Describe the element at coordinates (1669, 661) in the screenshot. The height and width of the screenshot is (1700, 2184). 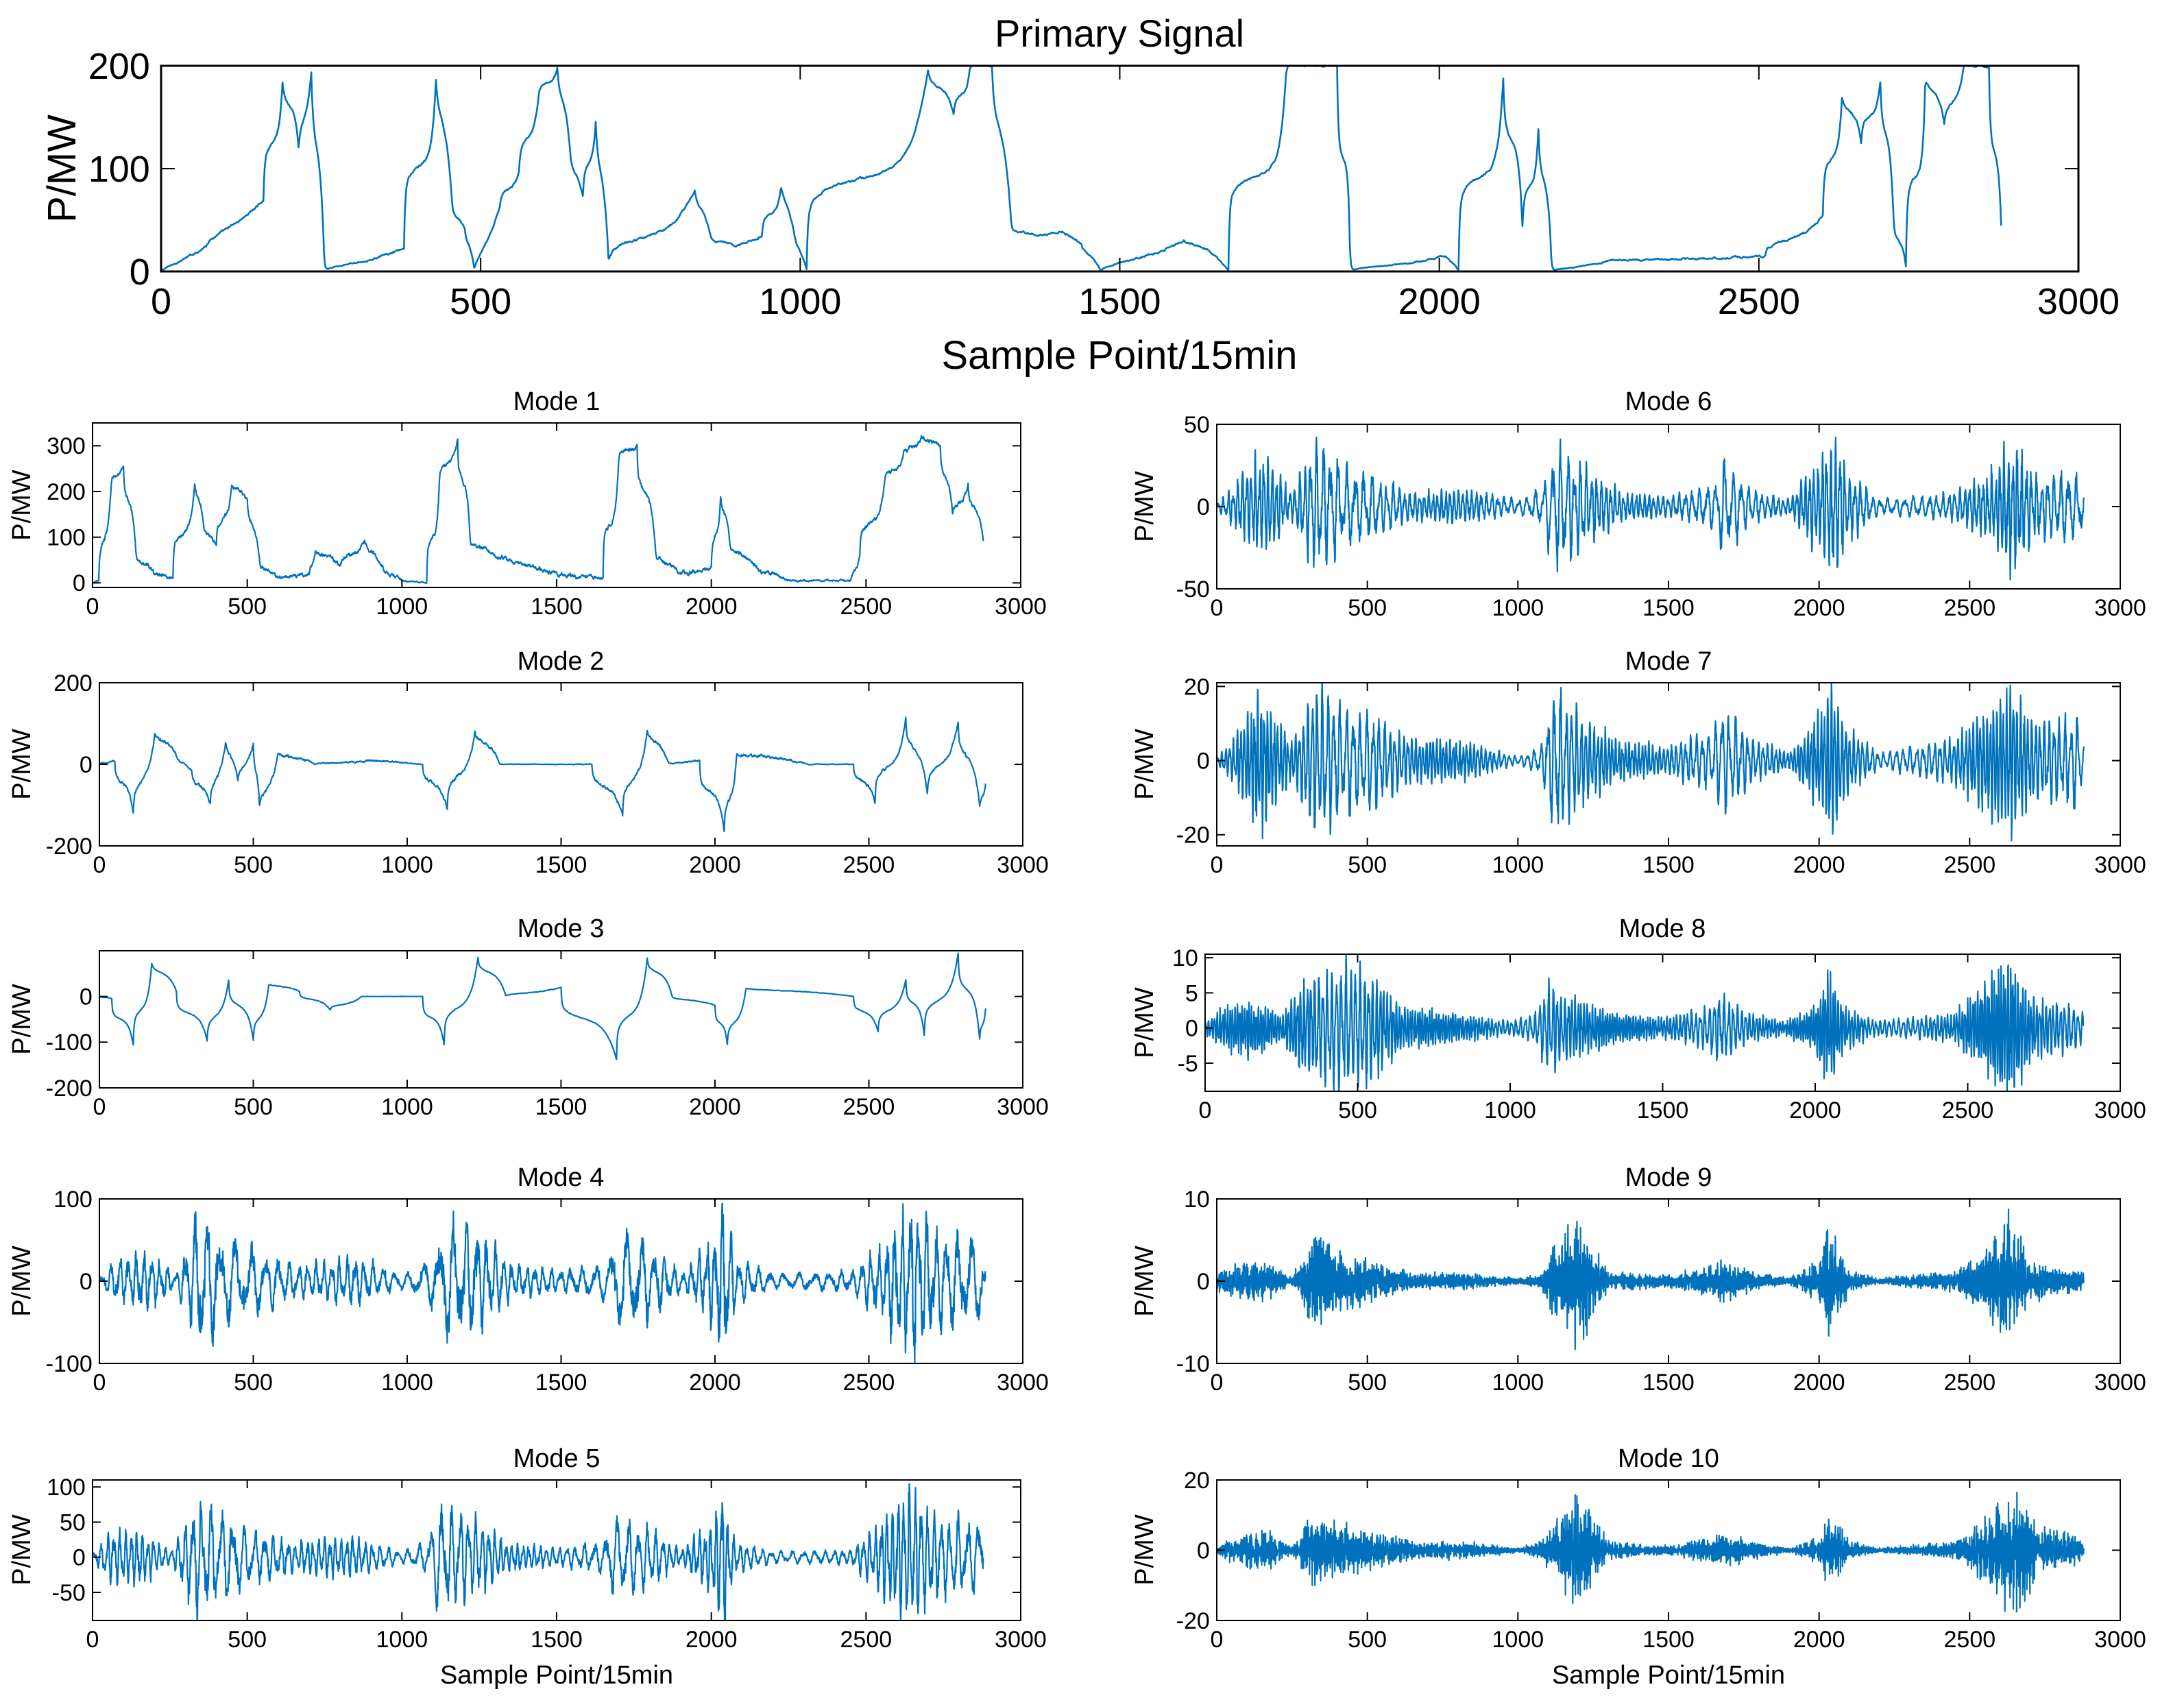
I see `chart-title: Mode 7` at that location.